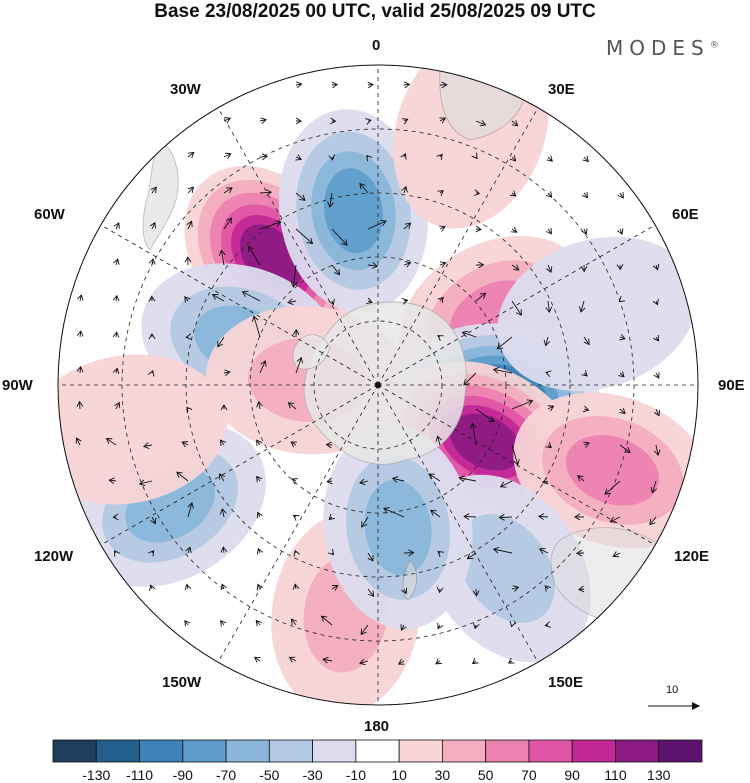 Image resolution: width=750 pixels, height=783 pixels. What do you see at coordinates (685, 214) in the screenshot?
I see `lon-label-60e: 60E` at bounding box center [685, 214].